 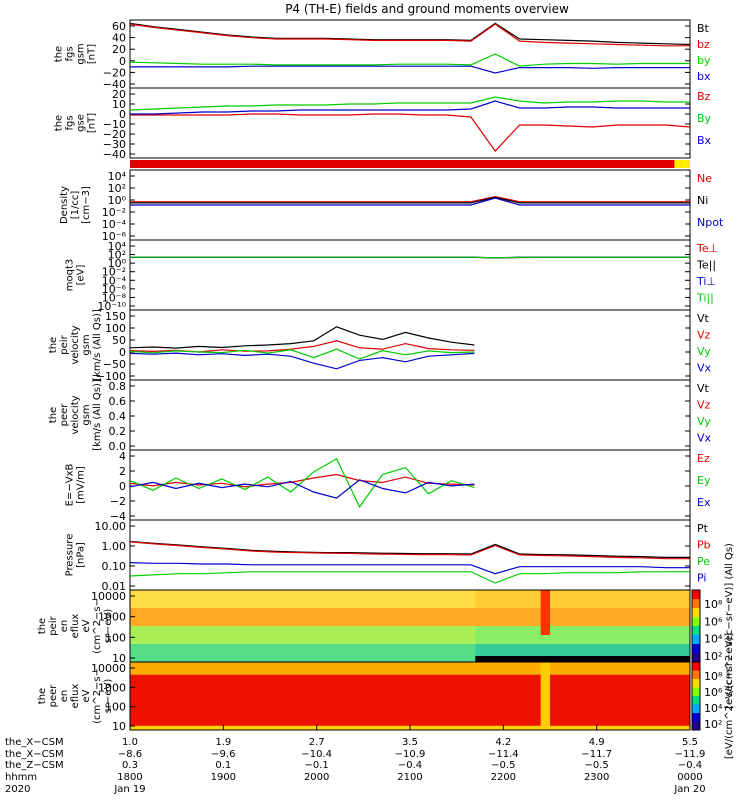 I want to click on y-tick-label: 0.01, so click(x=114, y=586).